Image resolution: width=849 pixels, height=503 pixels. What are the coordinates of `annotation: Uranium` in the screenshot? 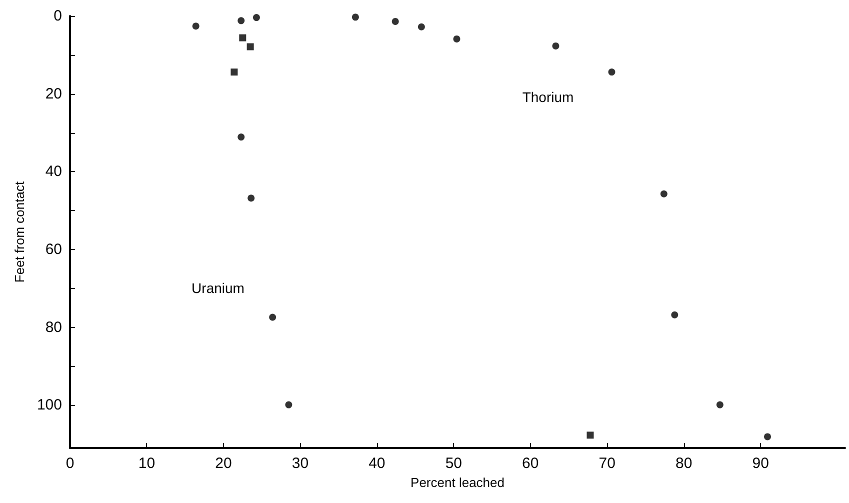 It's located at (218, 288).